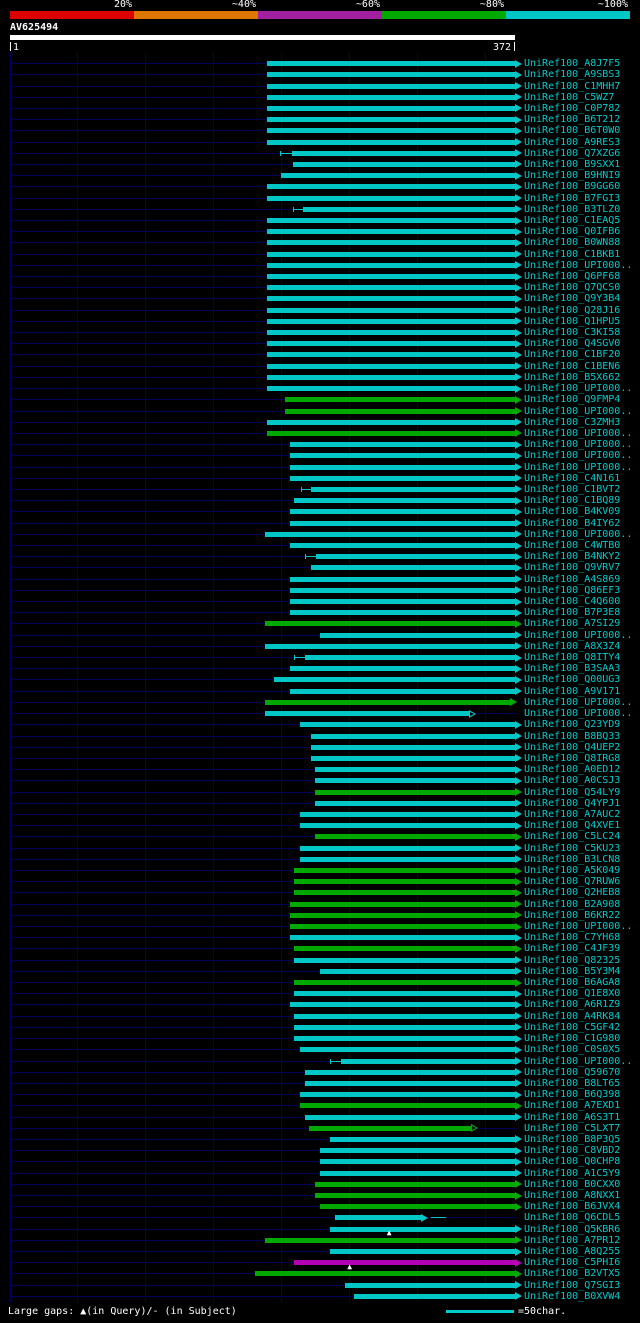  What do you see at coordinates (572, 758) in the screenshot?
I see `hit-label: UniRef100_Q8IRG8` at bounding box center [572, 758].